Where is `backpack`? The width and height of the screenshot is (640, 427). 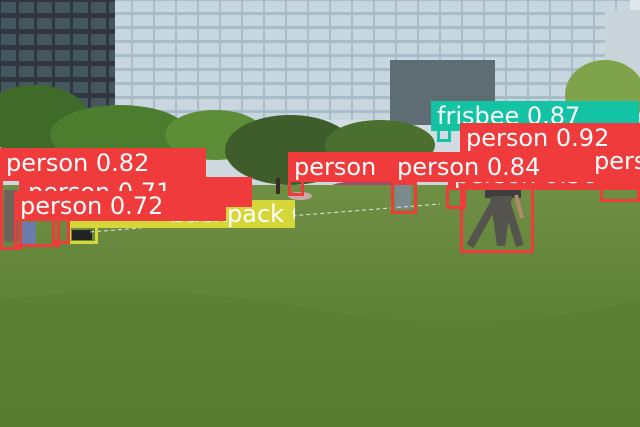
backpack is located at coordinates (82, 235).